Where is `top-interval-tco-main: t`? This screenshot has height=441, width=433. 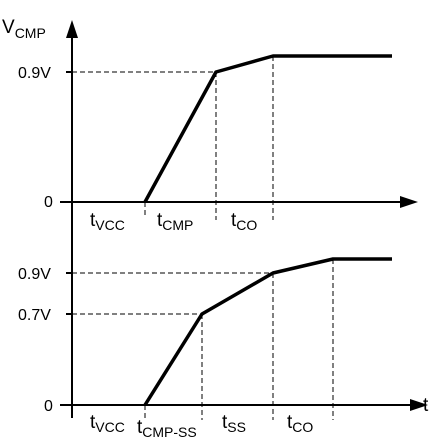
top-interval-tco-main: t is located at coordinates (234, 220).